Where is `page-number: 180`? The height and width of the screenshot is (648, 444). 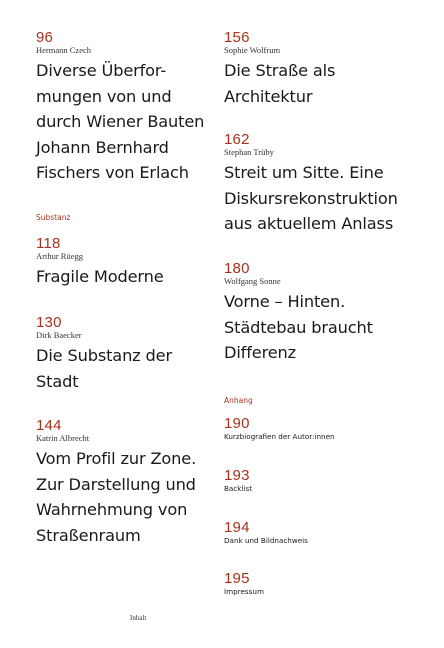
page-number: 180 is located at coordinates (237, 268).